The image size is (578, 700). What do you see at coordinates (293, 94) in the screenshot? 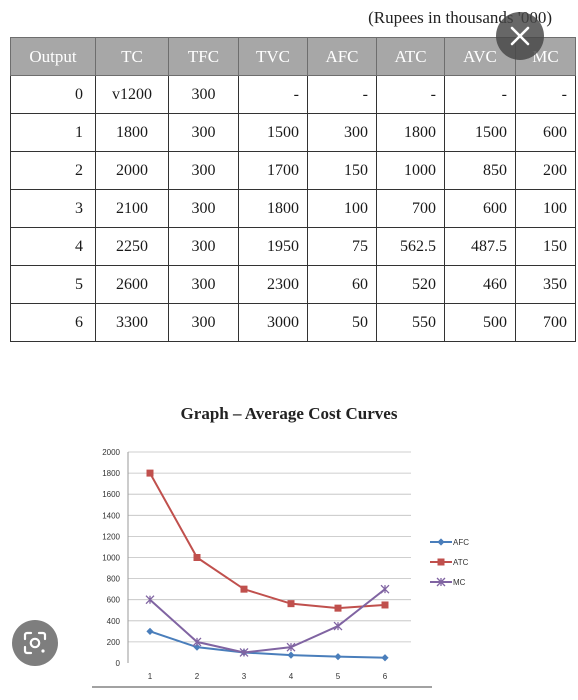
I see `table-row: 0 v1200 300 - - - - -` at bounding box center [293, 94].